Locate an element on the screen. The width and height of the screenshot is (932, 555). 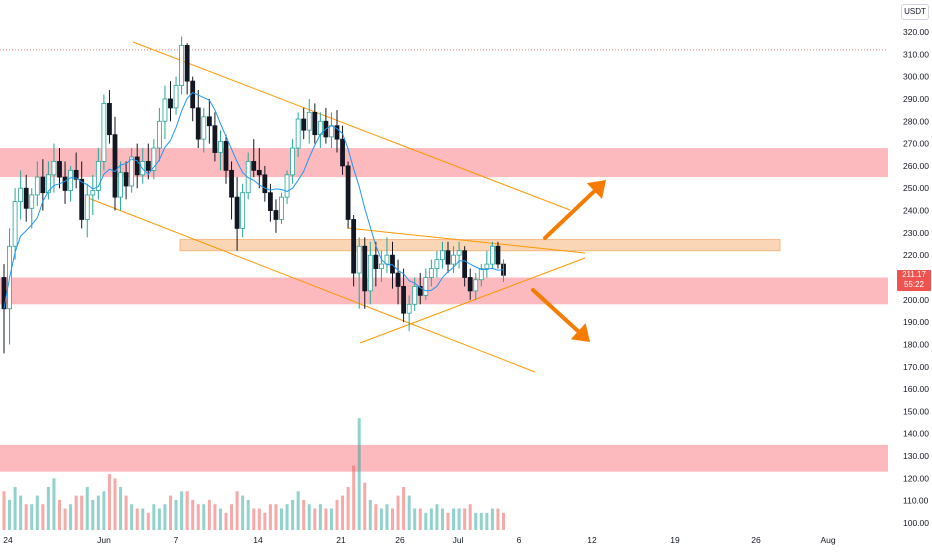
y-axis-tick: 270.00 is located at coordinates (916, 144).